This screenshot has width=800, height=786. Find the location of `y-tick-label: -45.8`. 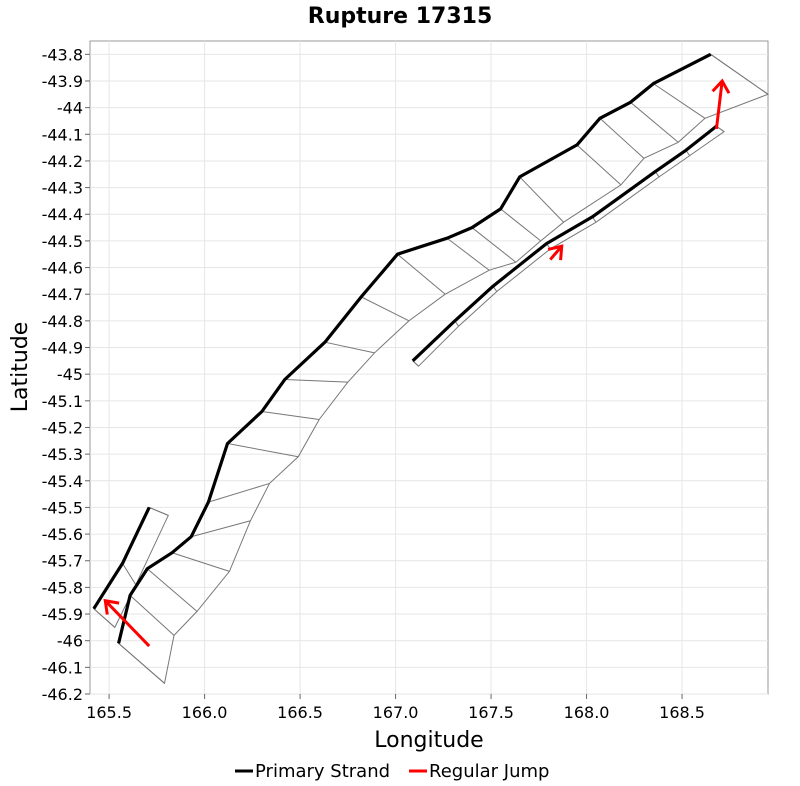

y-tick-label: -45.8 is located at coordinates (62, 587).